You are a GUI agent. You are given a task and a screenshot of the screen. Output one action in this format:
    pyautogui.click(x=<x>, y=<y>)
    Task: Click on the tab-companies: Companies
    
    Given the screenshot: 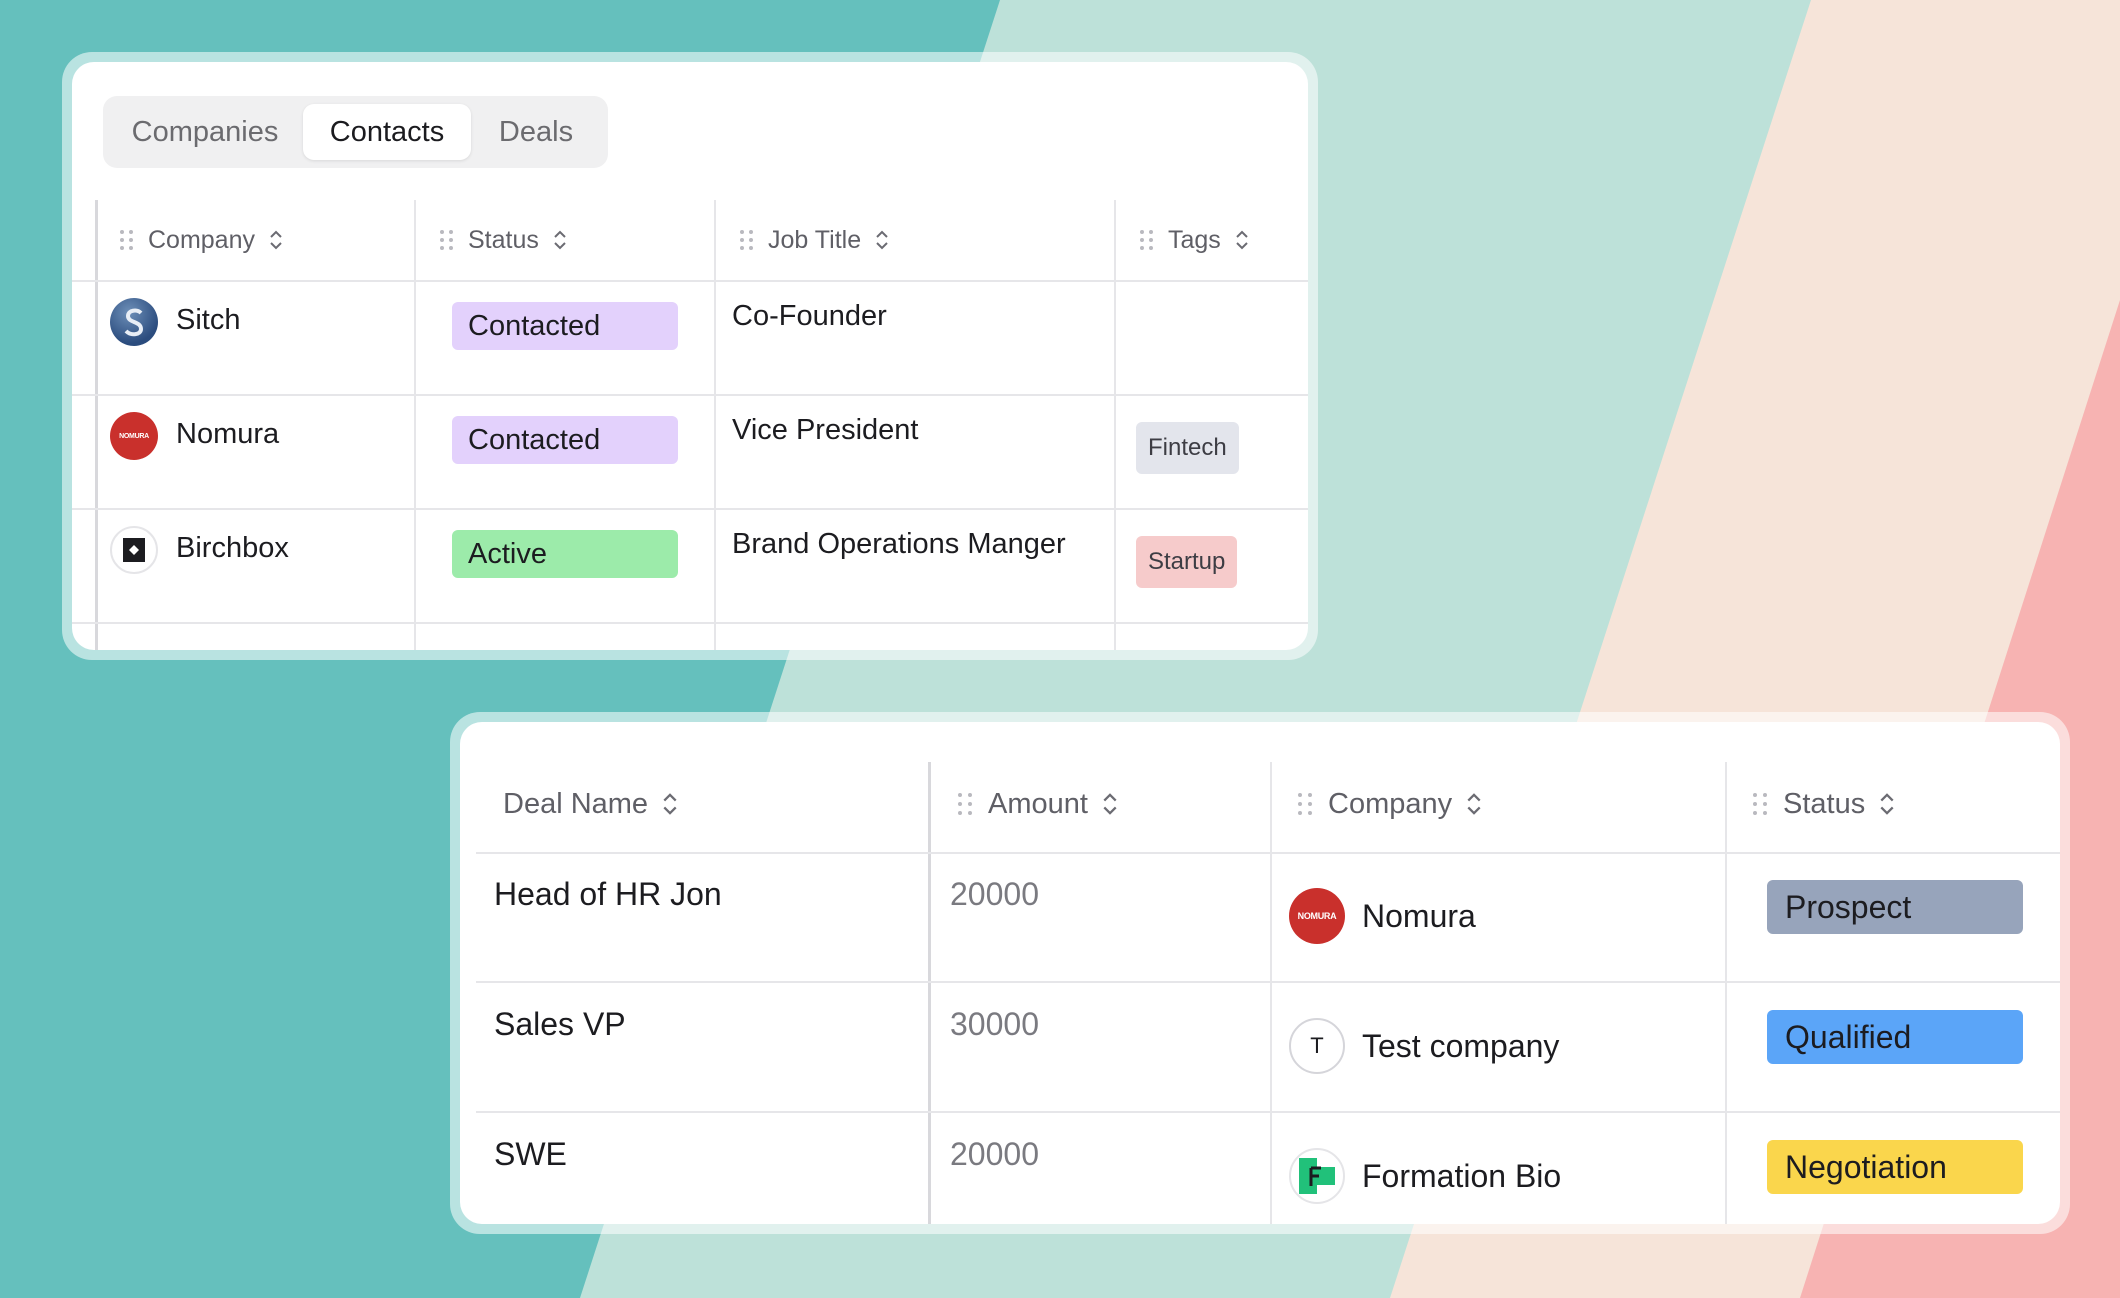 What is the action you would take?
    pyautogui.click(x=205, y=132)
    